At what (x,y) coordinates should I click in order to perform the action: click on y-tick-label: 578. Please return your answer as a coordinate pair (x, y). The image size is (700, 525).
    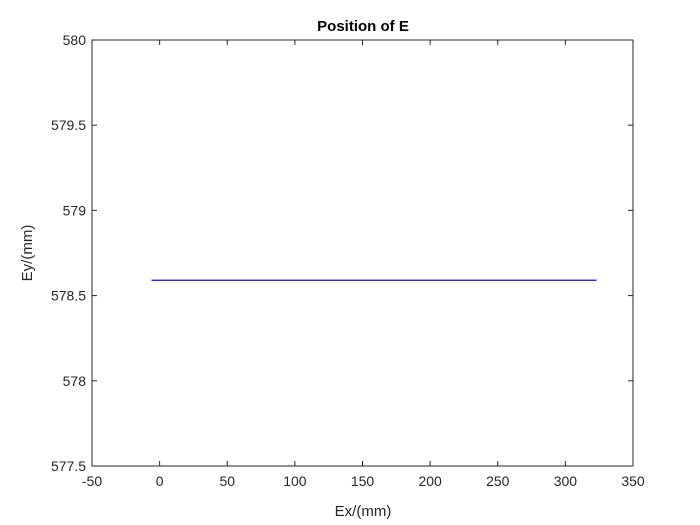
    Looking at the image, I should click on (75, 381).